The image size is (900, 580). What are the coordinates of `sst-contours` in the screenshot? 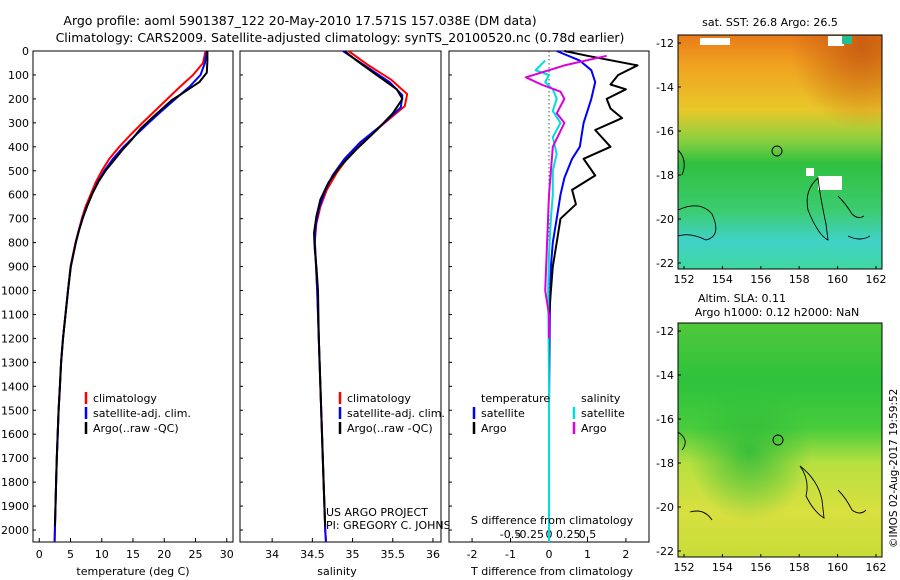 It's located at (774, 195).